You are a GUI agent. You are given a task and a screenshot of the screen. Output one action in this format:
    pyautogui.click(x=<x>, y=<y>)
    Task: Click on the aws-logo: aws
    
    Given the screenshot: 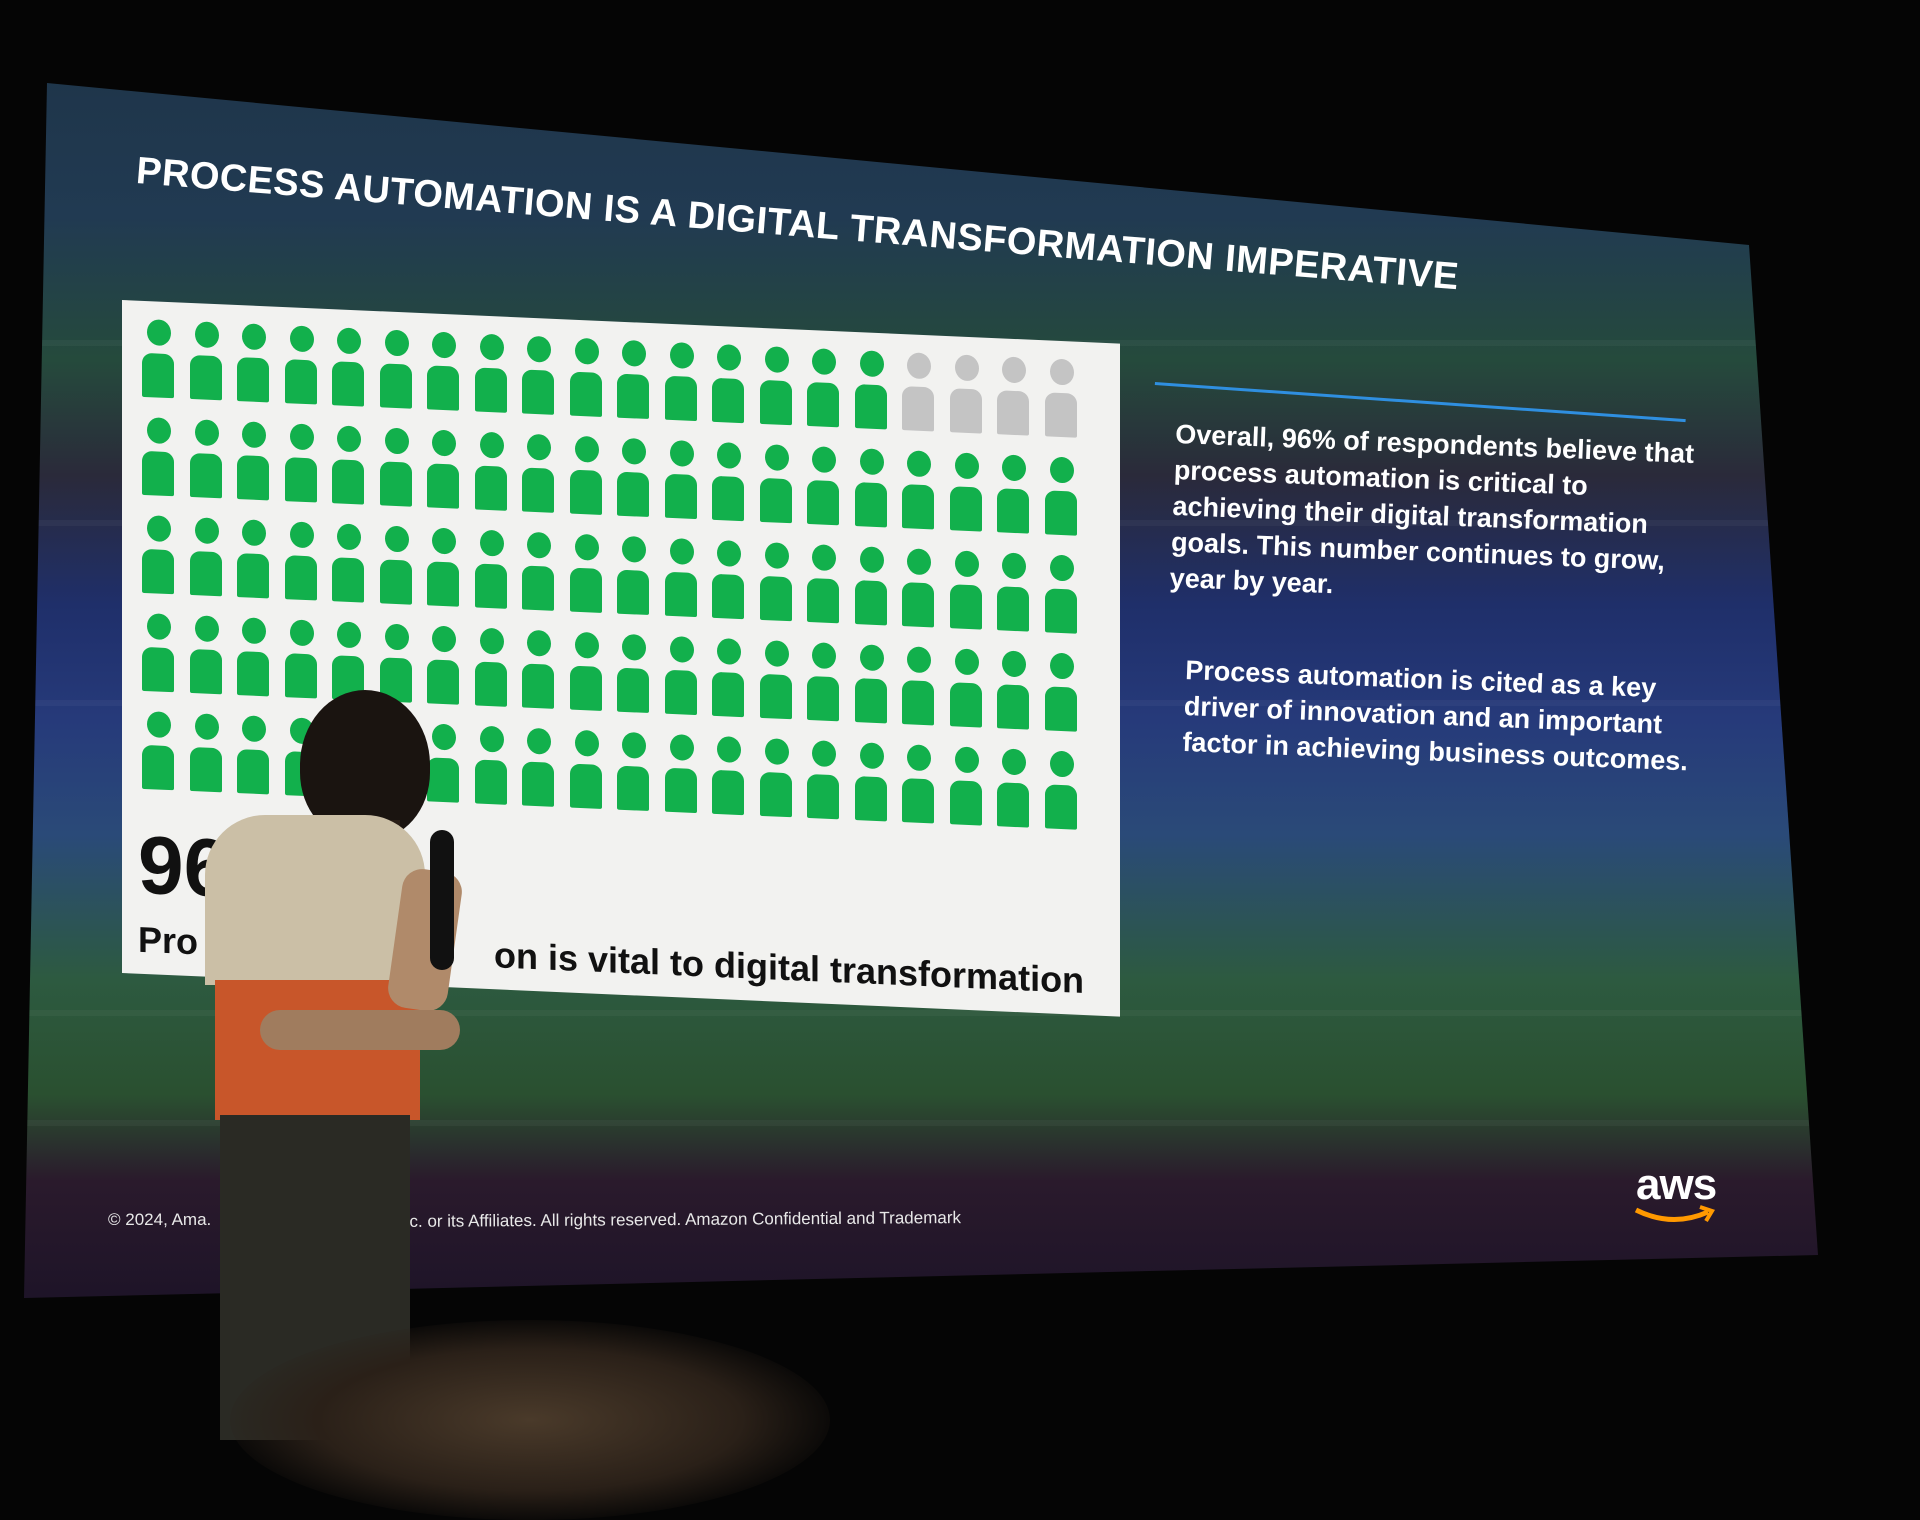 What is the action you would take?
    pyautogui.click(x=1680, y=1195)
    